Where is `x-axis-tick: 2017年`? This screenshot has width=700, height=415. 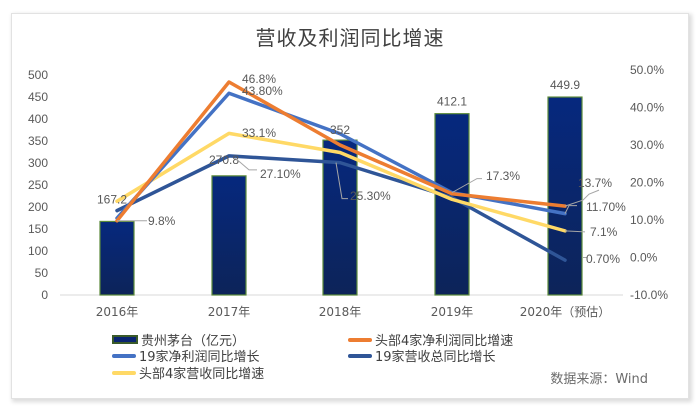 x-axis-tick: 2017年 is located at coordinates (229, 312).